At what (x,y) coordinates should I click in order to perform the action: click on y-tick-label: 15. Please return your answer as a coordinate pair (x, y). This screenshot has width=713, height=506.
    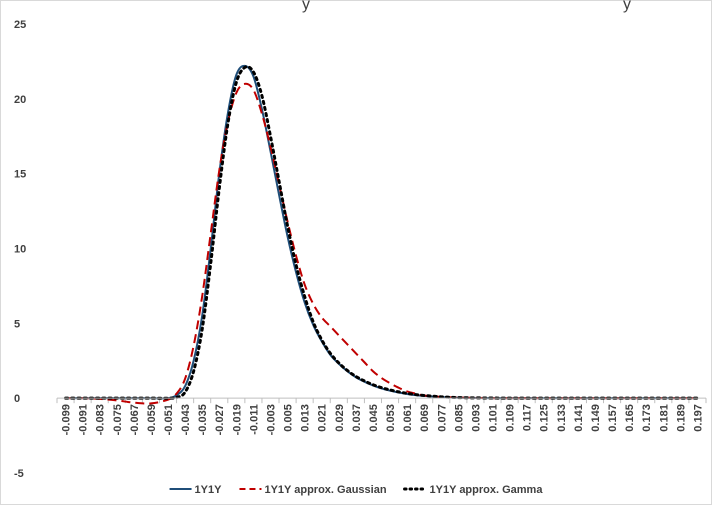
    Looking at the image, I should click on (20, 175).